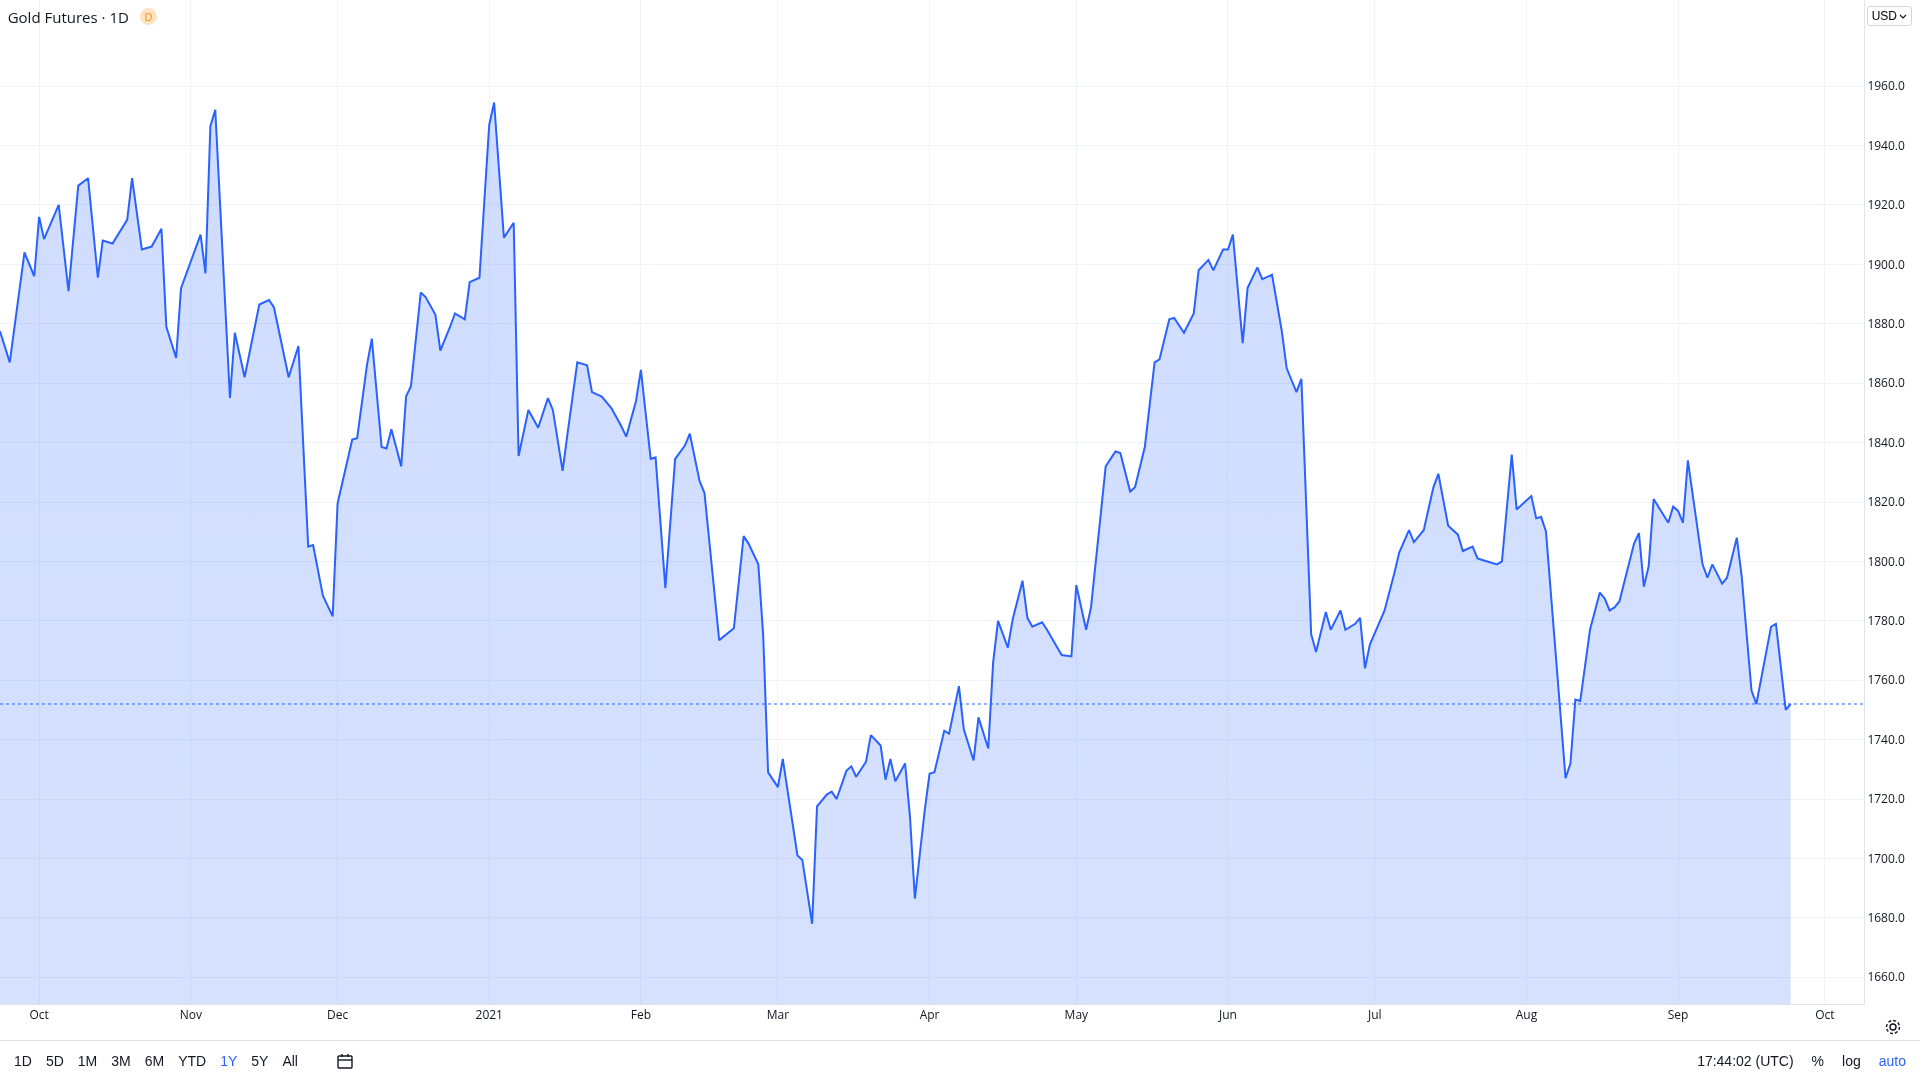  I want to click on text: 3M, so click(121, 1061).